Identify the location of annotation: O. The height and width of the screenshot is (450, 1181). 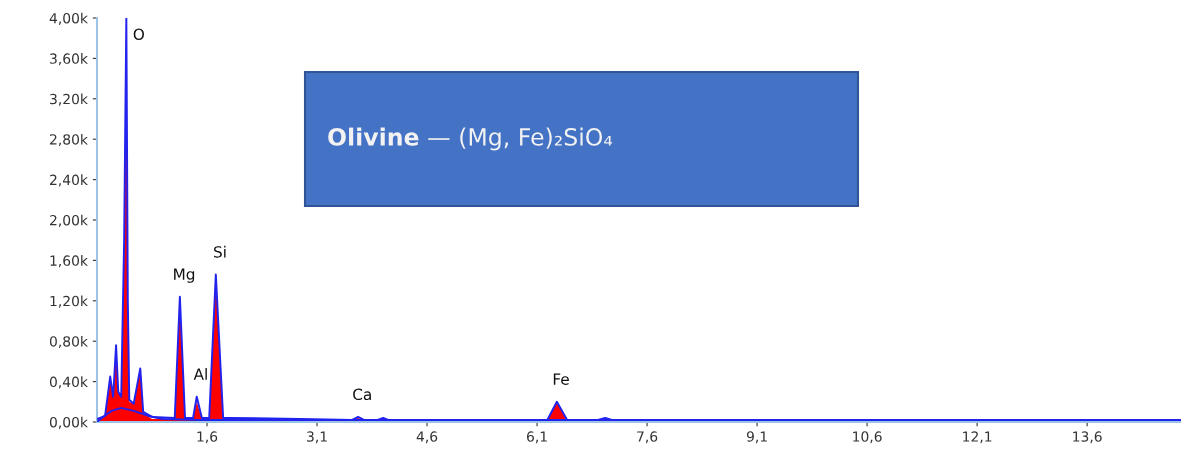
(138, 34).